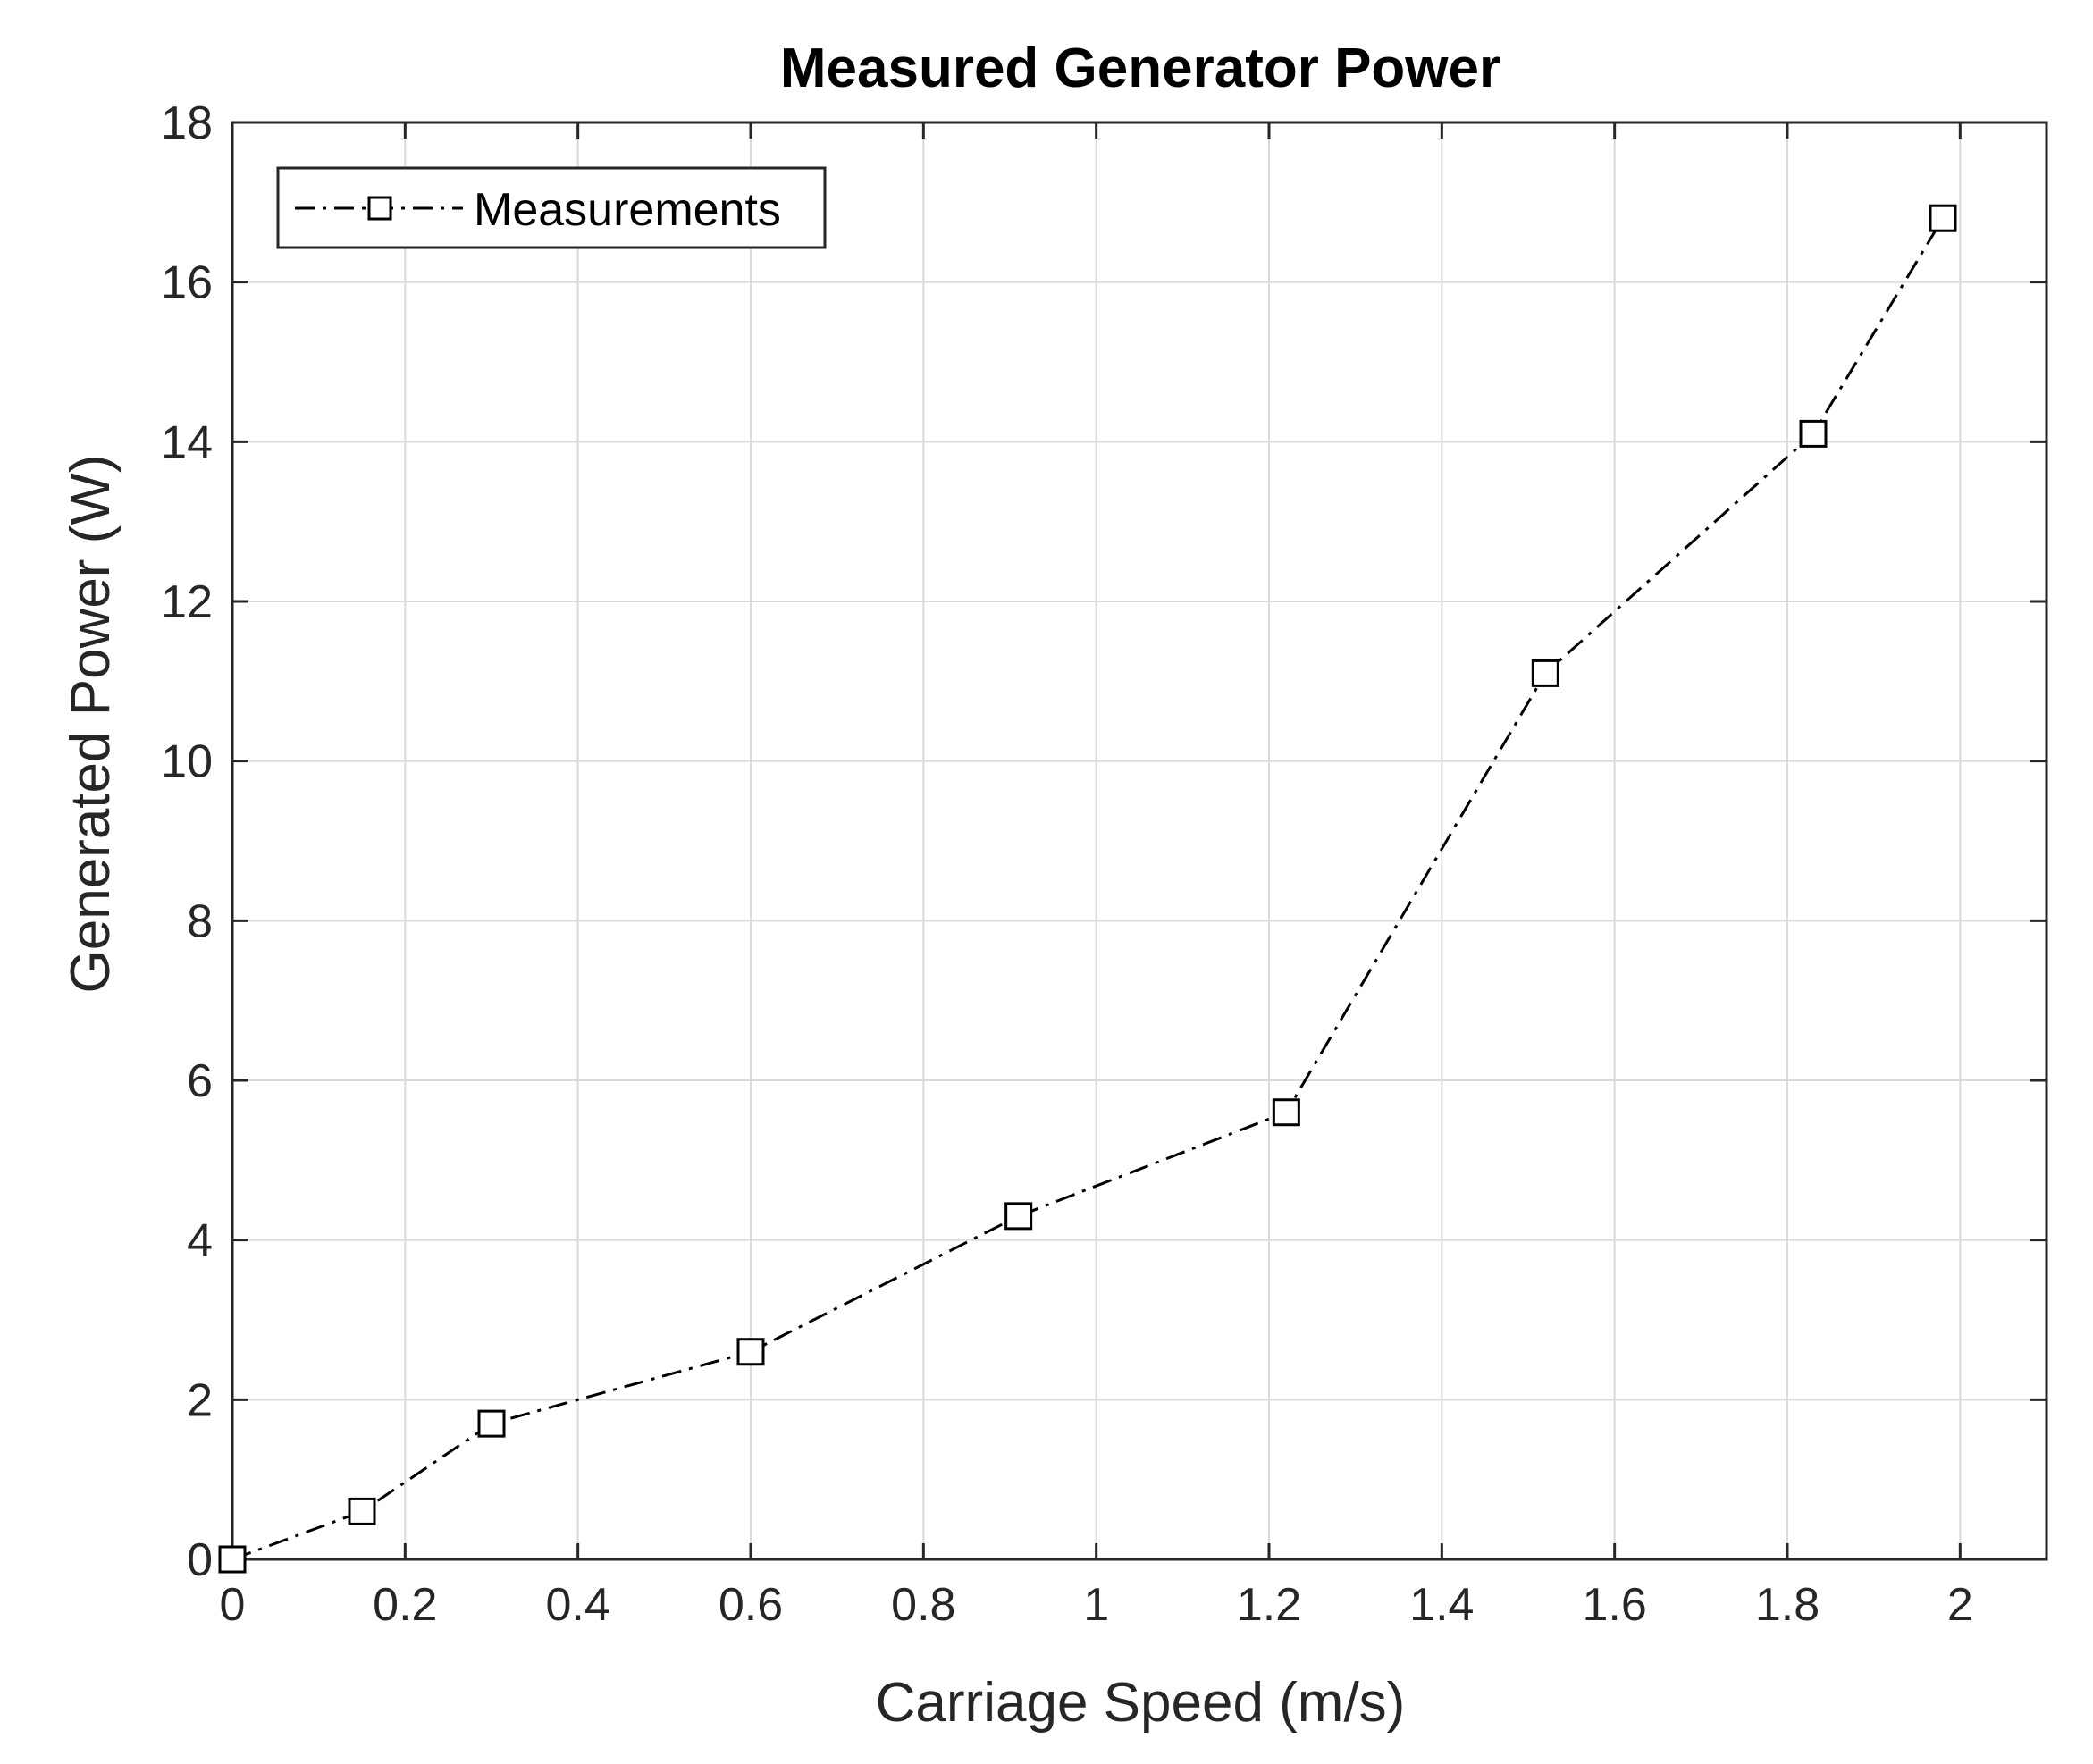 Image resolution: width=2093 pixels, height=1764 pixels. Describe the element at coordinates (187, 123) in the screenshot. I see `y-tick-label: 18` at that location.